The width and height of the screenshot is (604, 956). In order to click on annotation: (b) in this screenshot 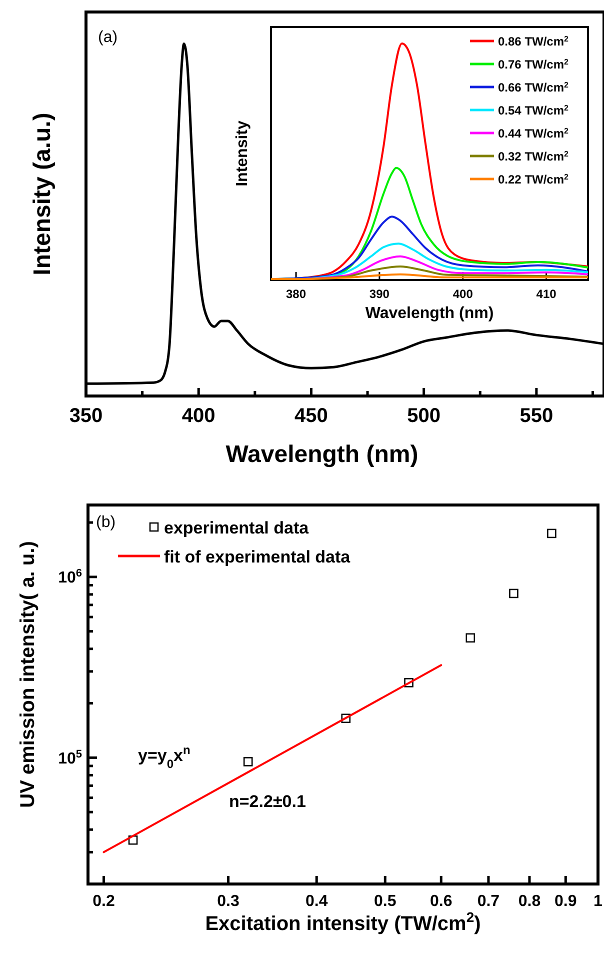, I will do `click(106, 522)`.